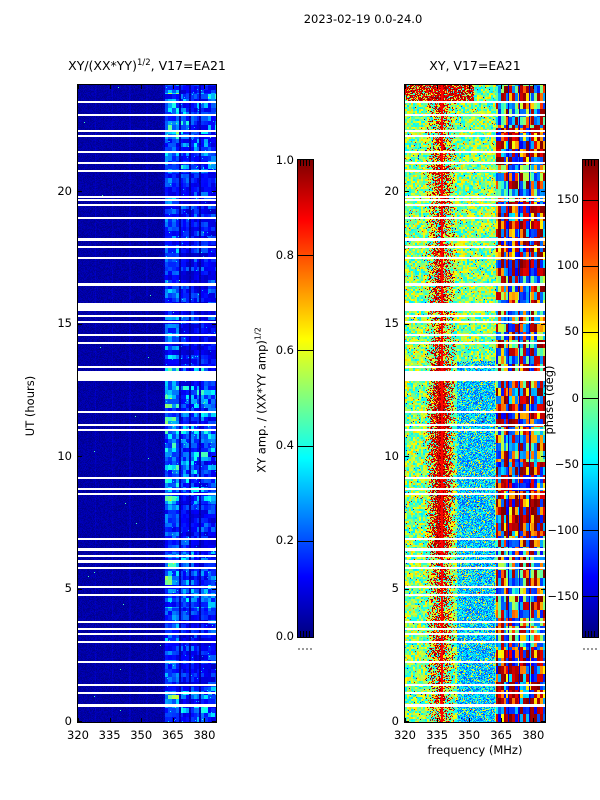  I want to click on amplitude-y-tick-label: 0, so click(68, 720).